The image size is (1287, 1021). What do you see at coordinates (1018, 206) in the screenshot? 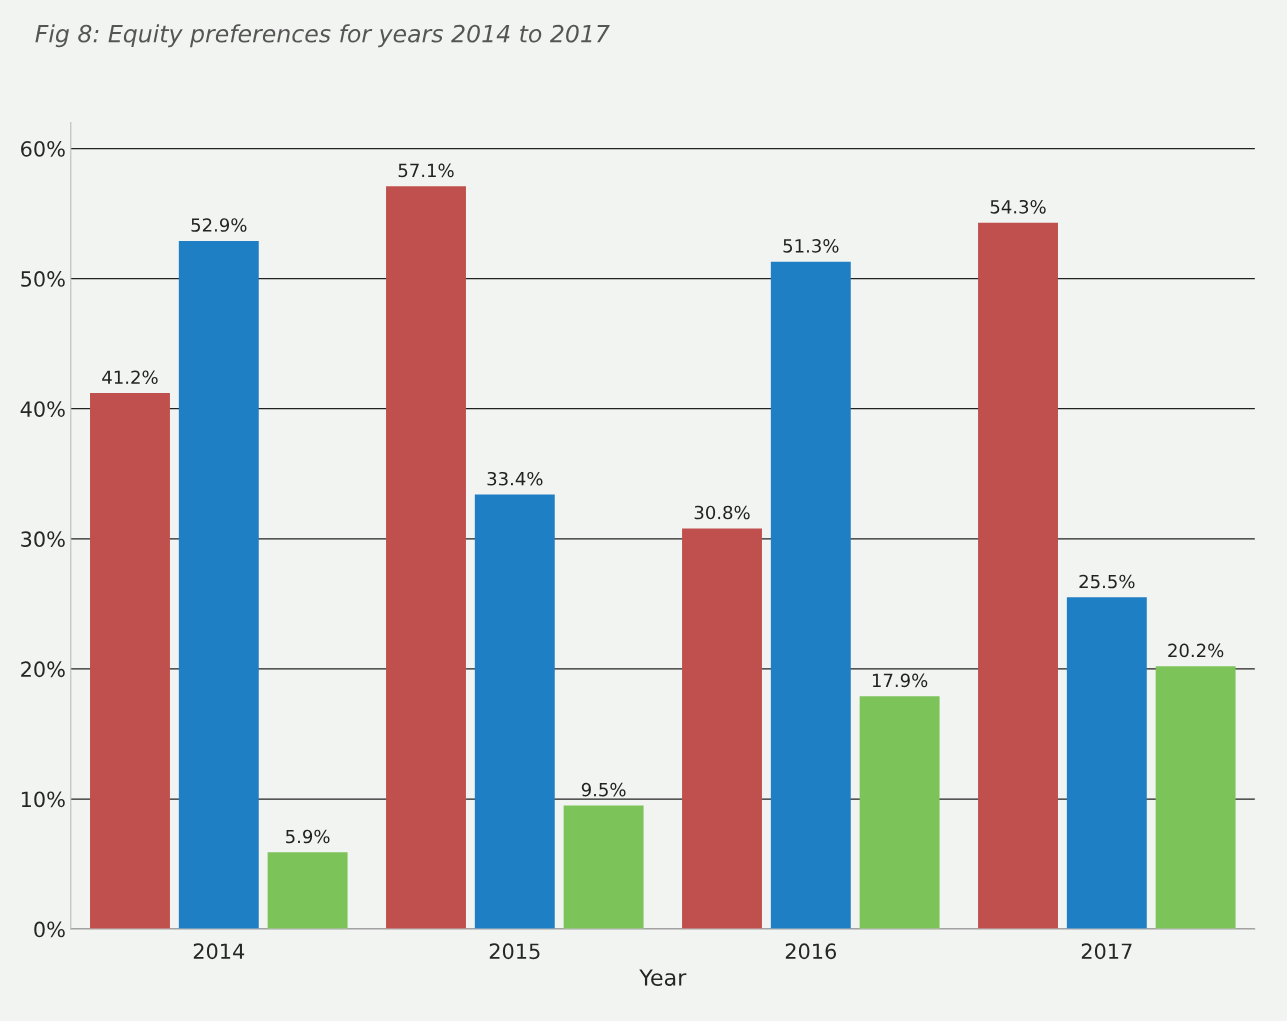
I see `text: 54.3%` at bounding box center [1018, 206].